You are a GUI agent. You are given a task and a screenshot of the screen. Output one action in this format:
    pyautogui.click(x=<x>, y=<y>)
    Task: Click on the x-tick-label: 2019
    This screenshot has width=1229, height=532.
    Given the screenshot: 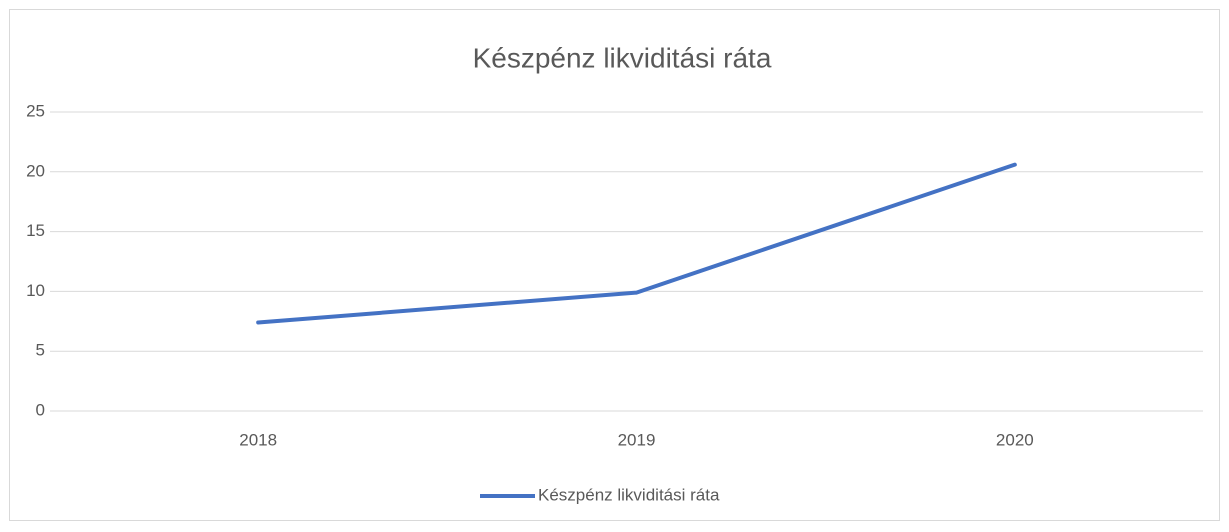 What is the action you would take?
    pyautogui.click(x=637, y=439)
    